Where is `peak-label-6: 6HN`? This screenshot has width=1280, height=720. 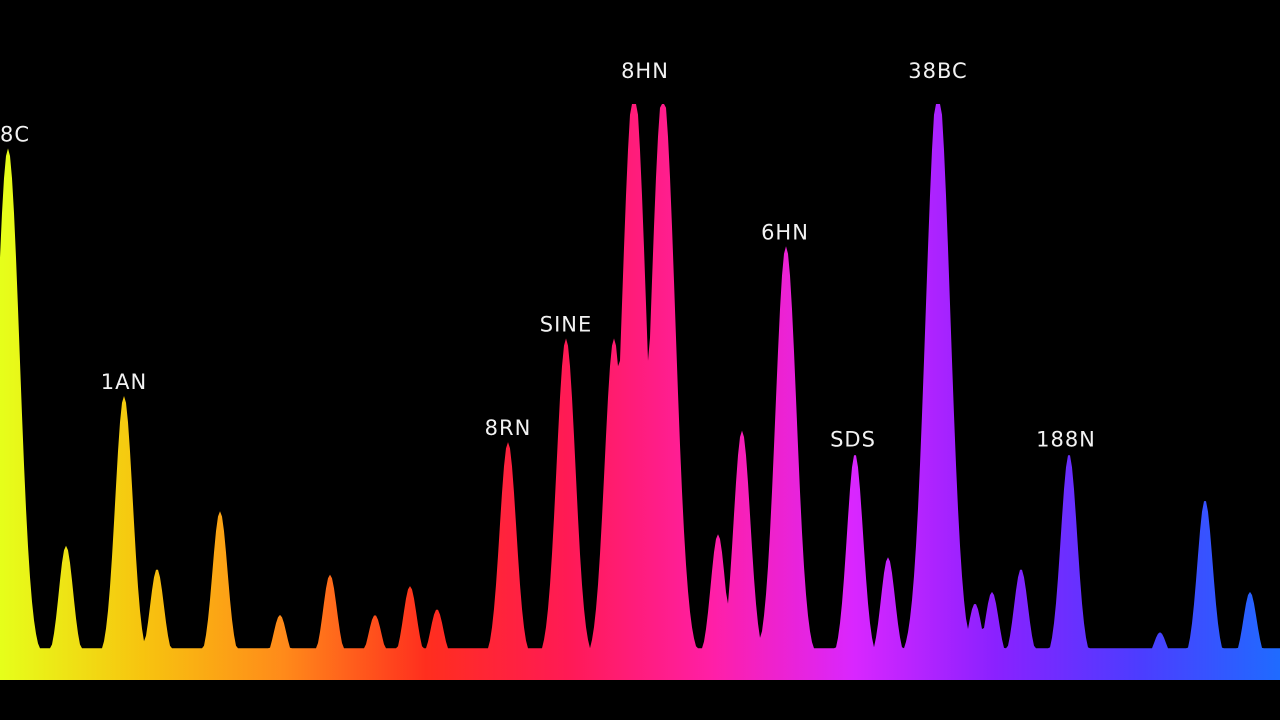 peak-label-6: 6HN is located at coordinates (785, 232).